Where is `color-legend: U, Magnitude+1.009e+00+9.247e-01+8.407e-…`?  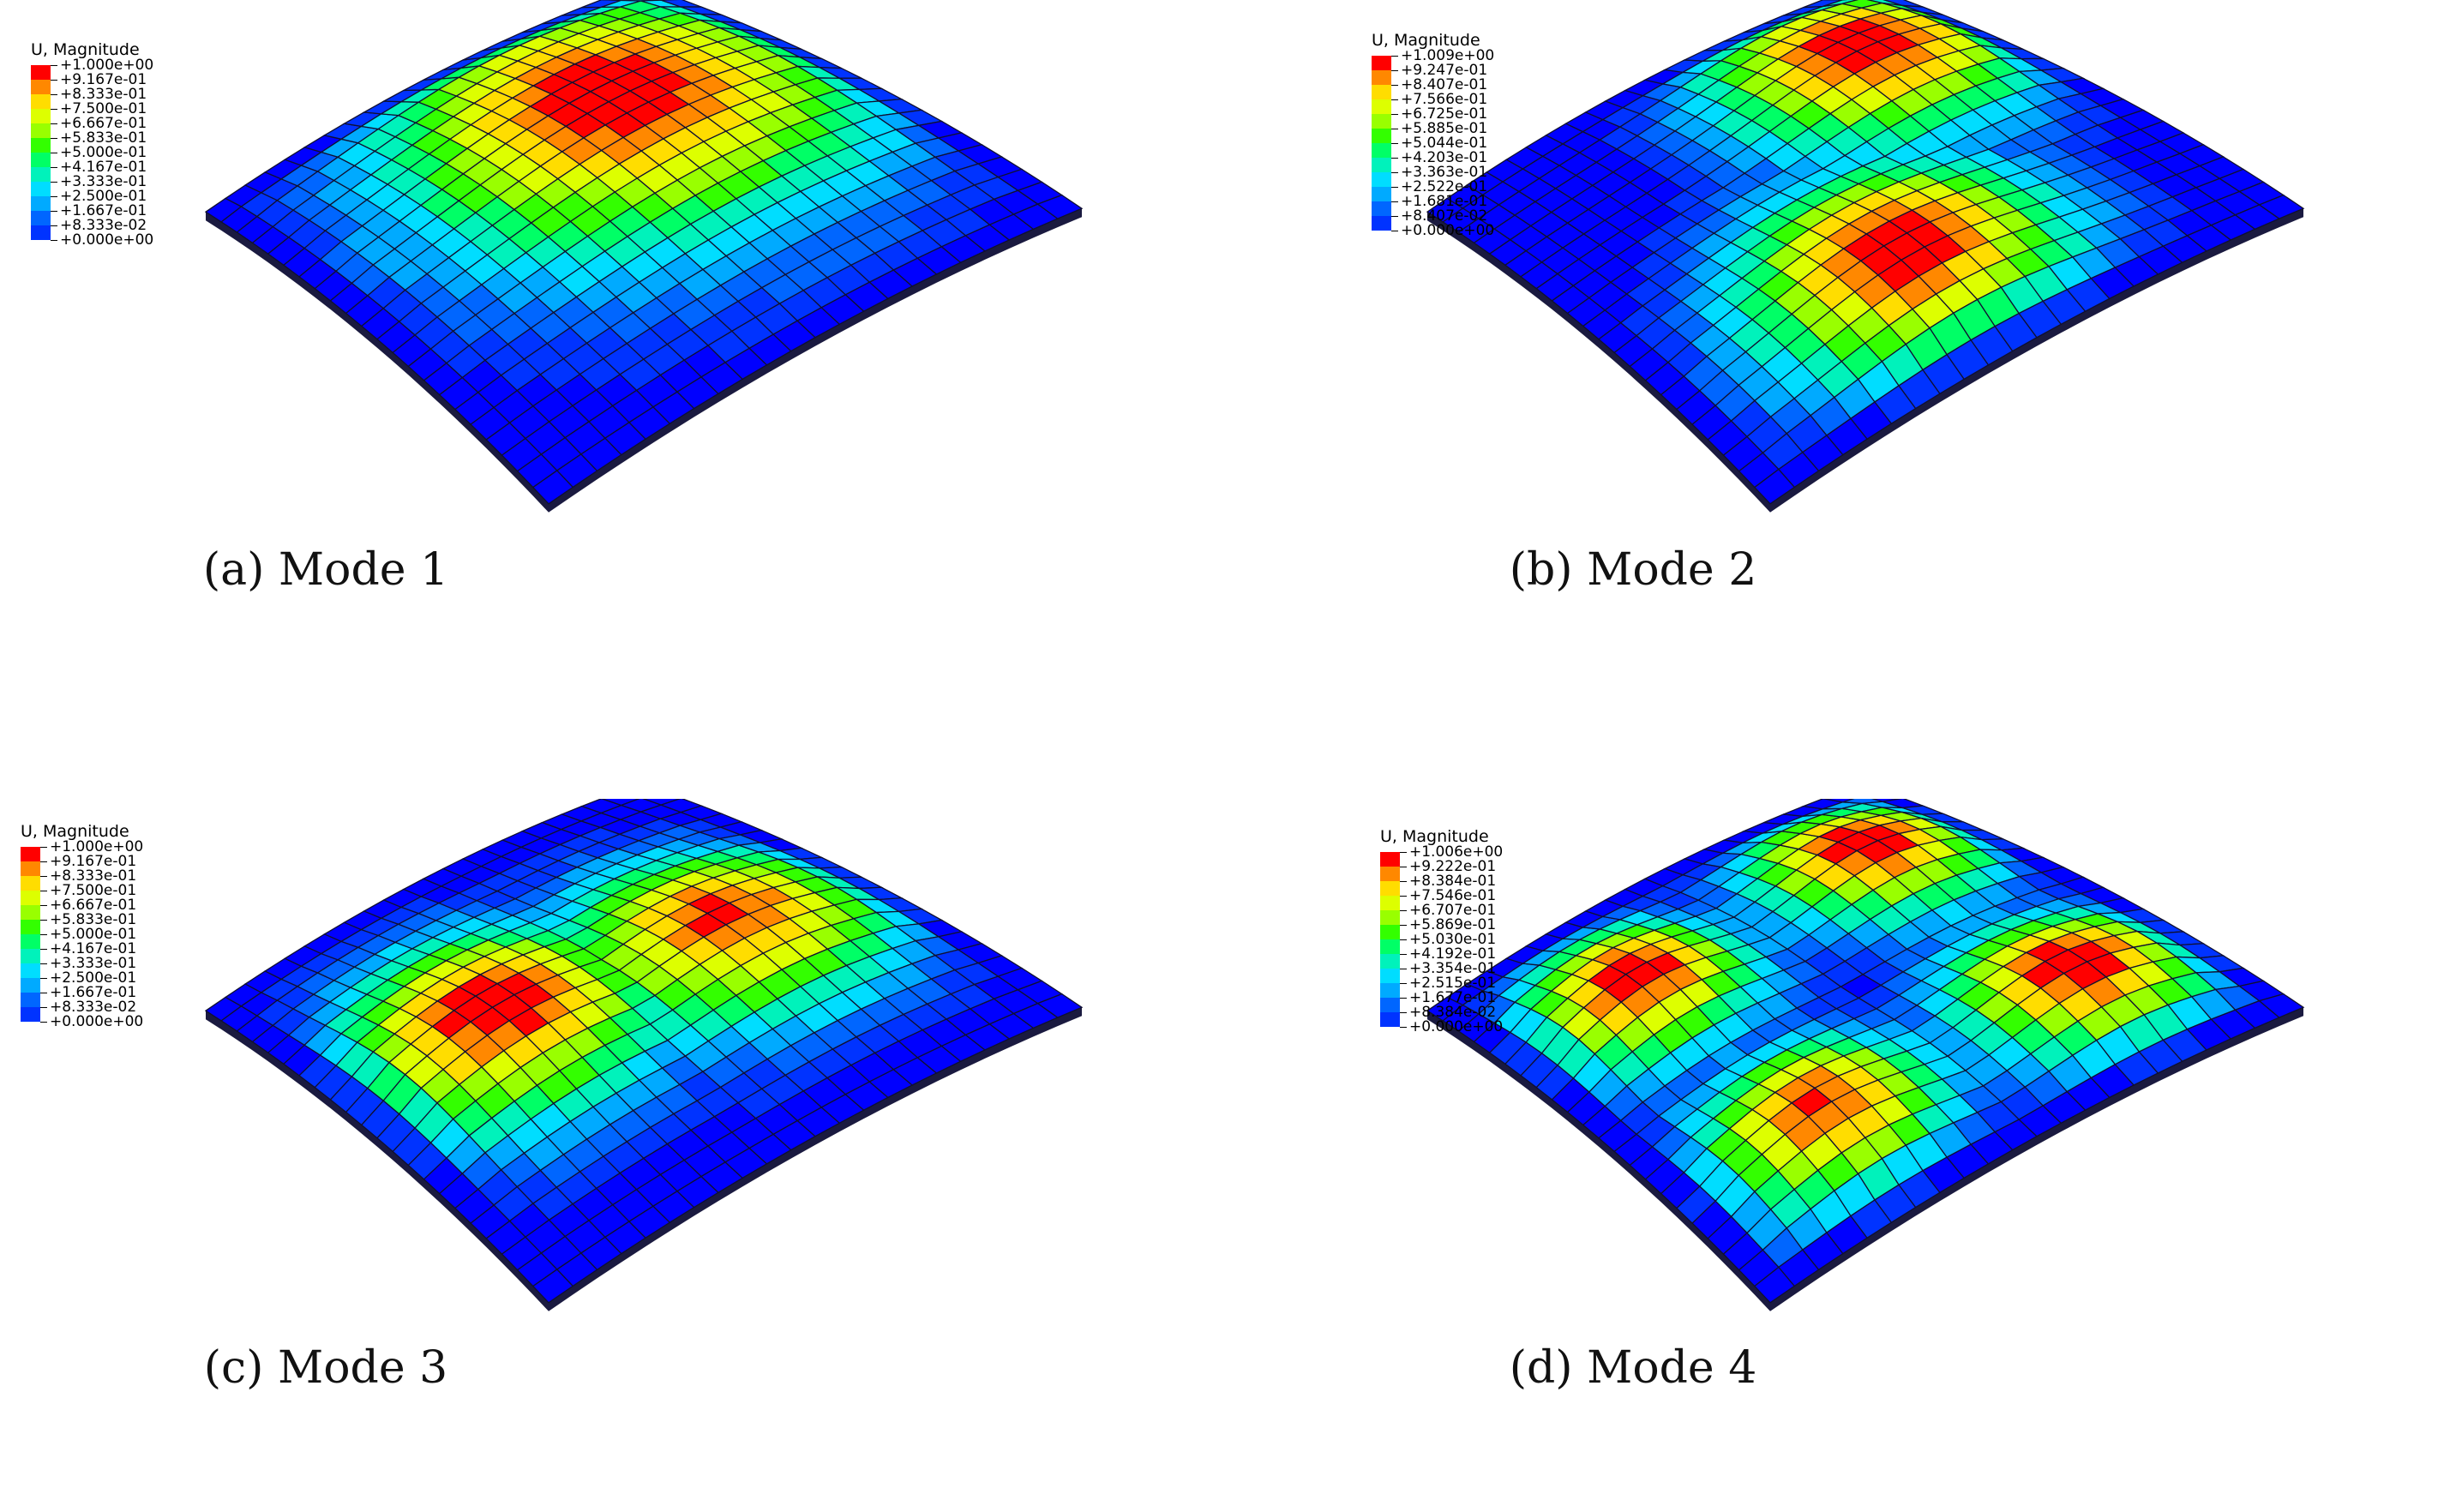 color-legend: U, Magnitude+1.009e+00+9.247e-01+8.407e-… is located at coordinates (1474, 137).